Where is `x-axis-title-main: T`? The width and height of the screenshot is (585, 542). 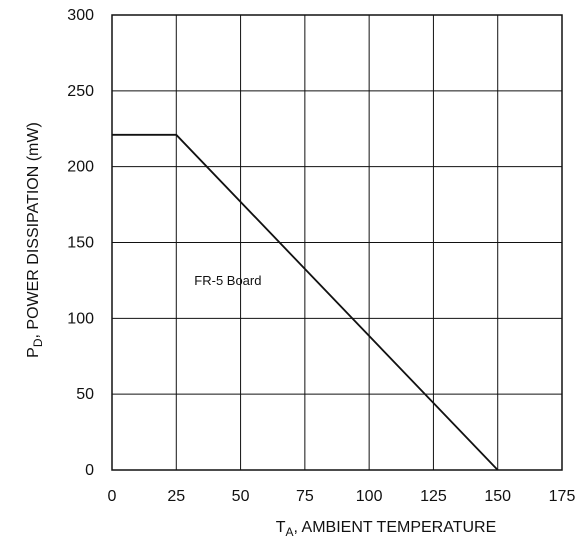 x-axis-title-main: T is located at coordinates (281, 527).